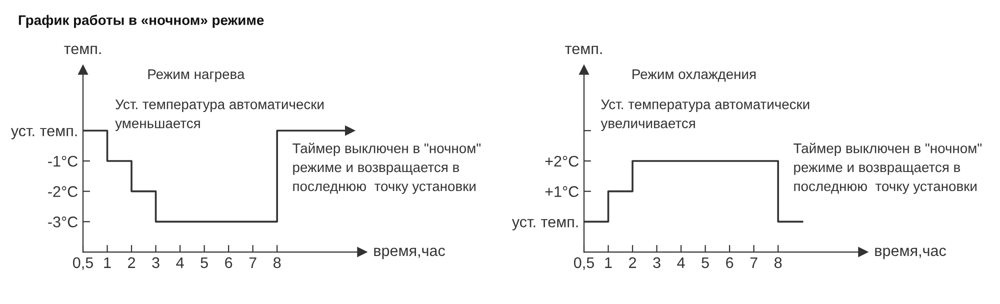 The height and width of the screenshot is (304, 1000). Describe the element at coordinates (141, 21) in the screenshot. I see `chart-title: График работы в «ночном» режиме` at that location.